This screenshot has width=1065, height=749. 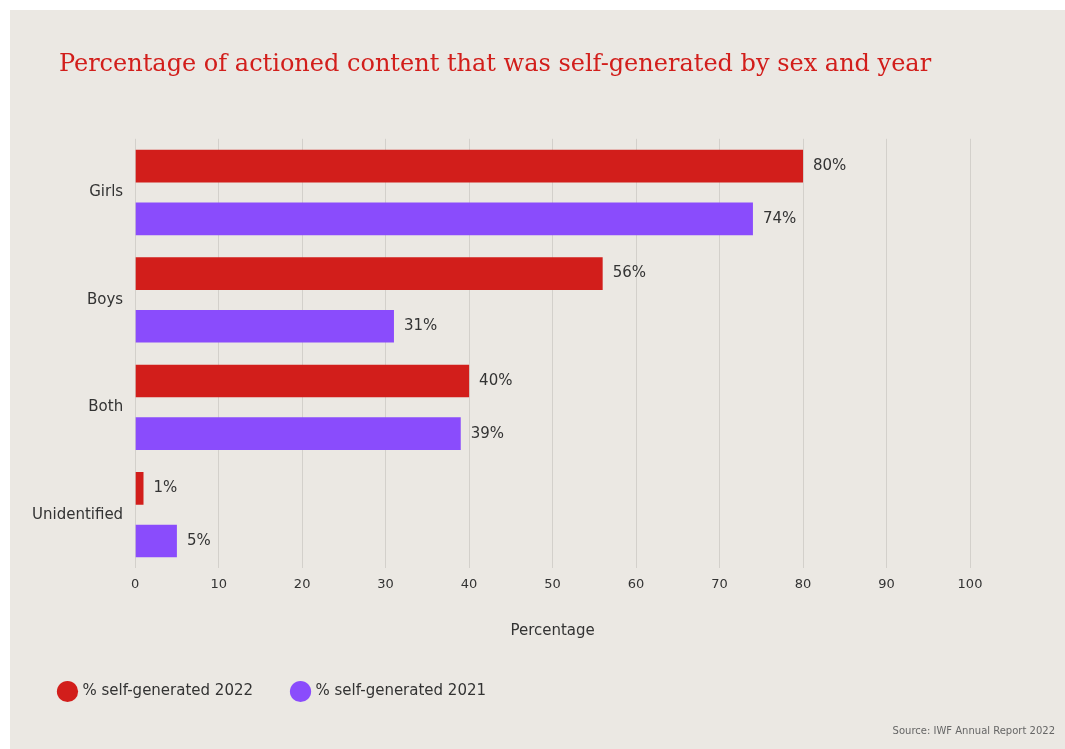 What do you see at coordinates (168, 690) in the screenshot?
I see `legend-label: % self-generated 2022` at bounding box center [168, 690].